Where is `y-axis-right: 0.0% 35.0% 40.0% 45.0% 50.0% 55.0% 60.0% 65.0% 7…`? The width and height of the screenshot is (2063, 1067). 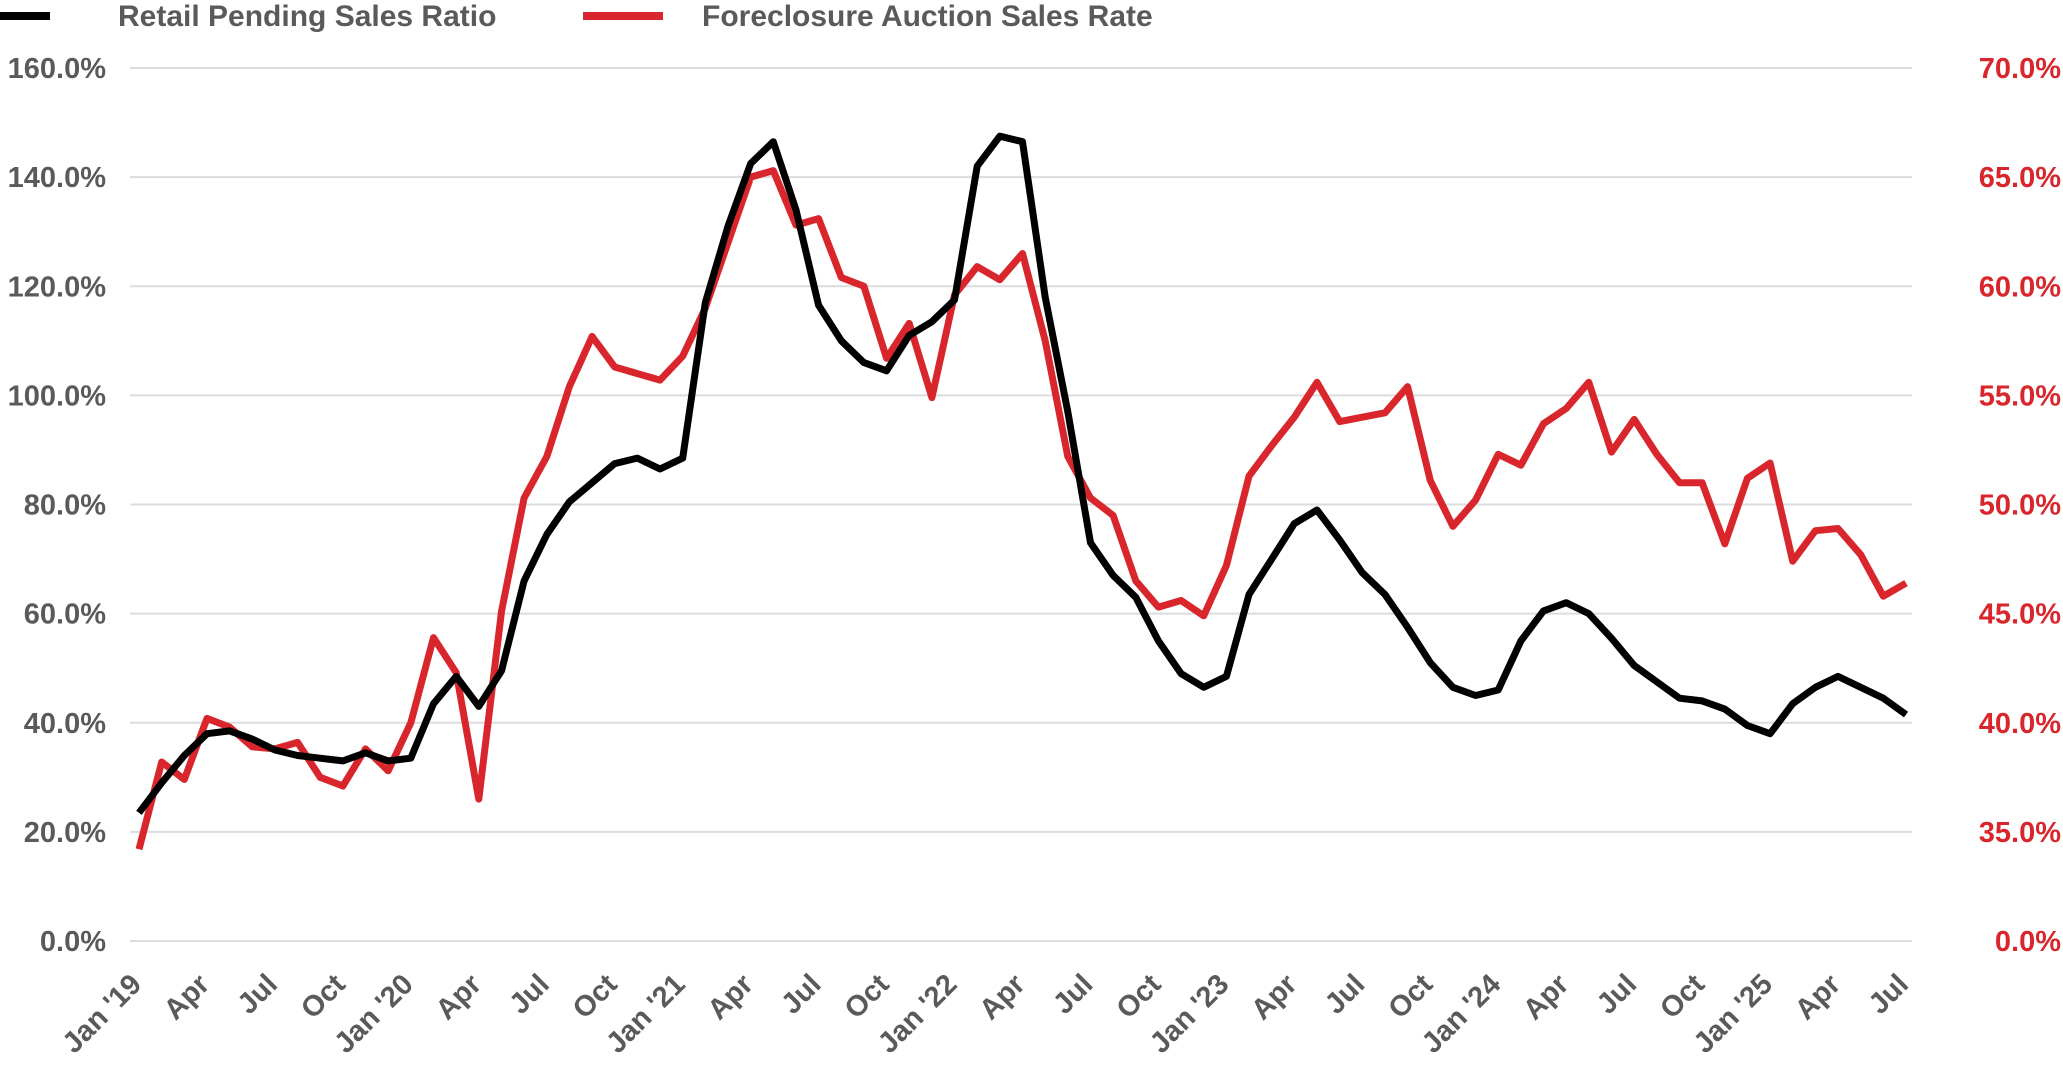 y-axis-right: 0.0% 35.0% 40.0% 45.0% 50.0% 55.0% 60.0% 65.0% 7… is located at coordinates (2020, 505).